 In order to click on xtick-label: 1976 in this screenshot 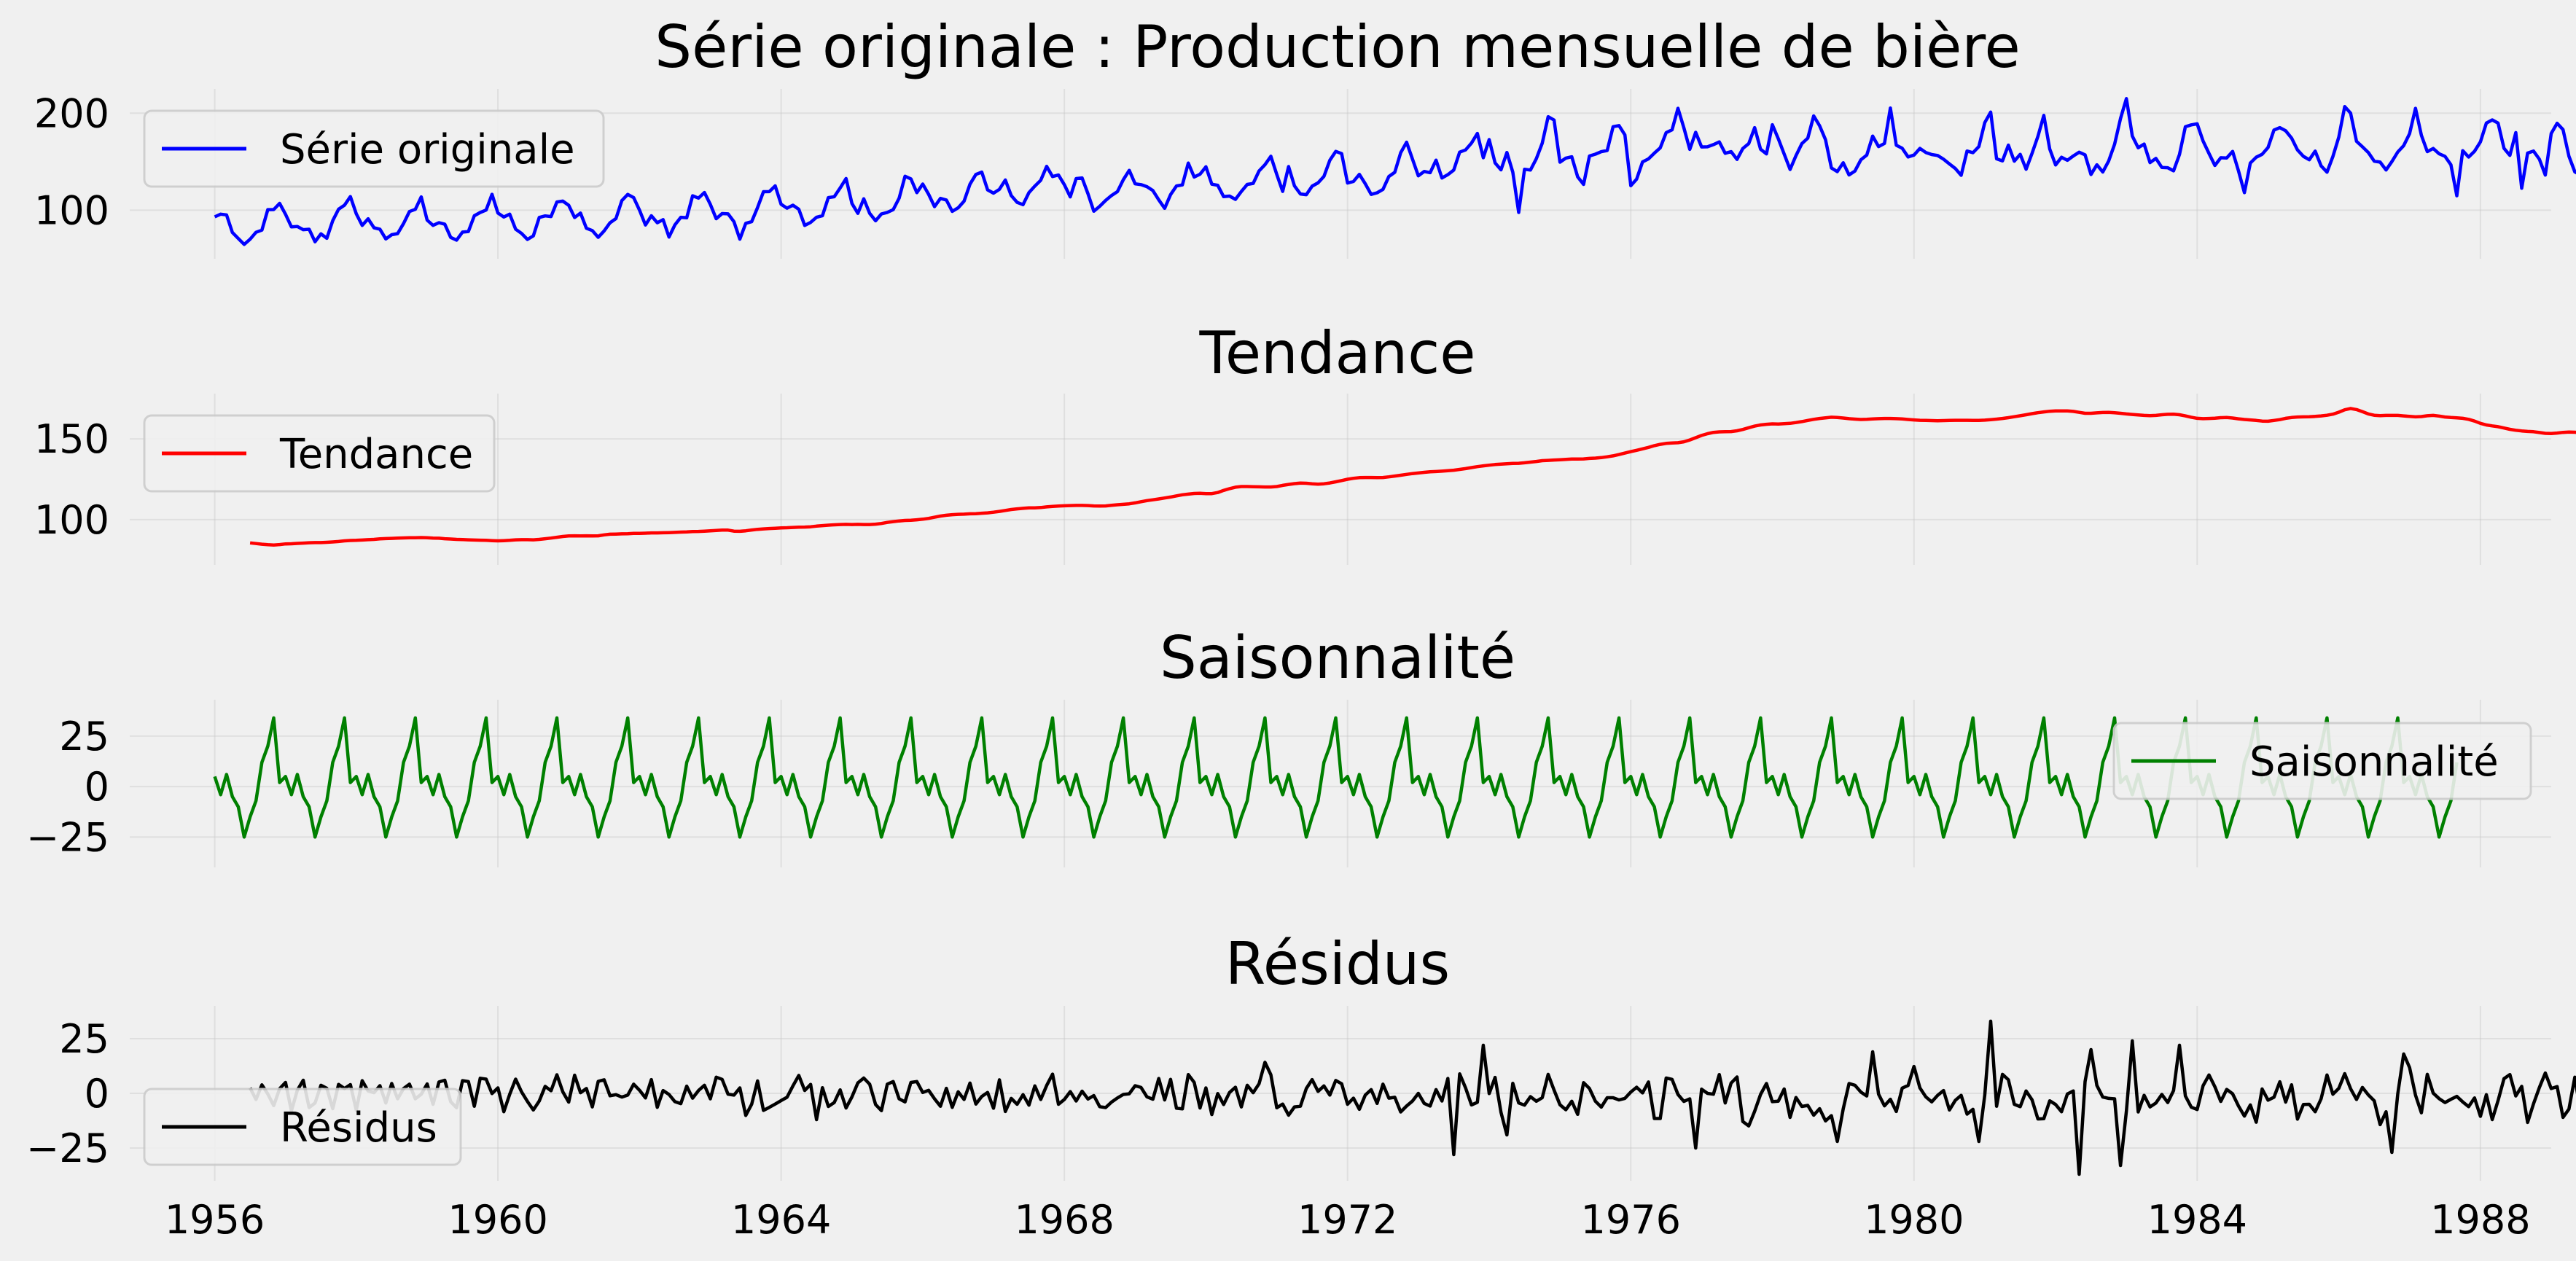, I will do `click(1631, 1220)`.